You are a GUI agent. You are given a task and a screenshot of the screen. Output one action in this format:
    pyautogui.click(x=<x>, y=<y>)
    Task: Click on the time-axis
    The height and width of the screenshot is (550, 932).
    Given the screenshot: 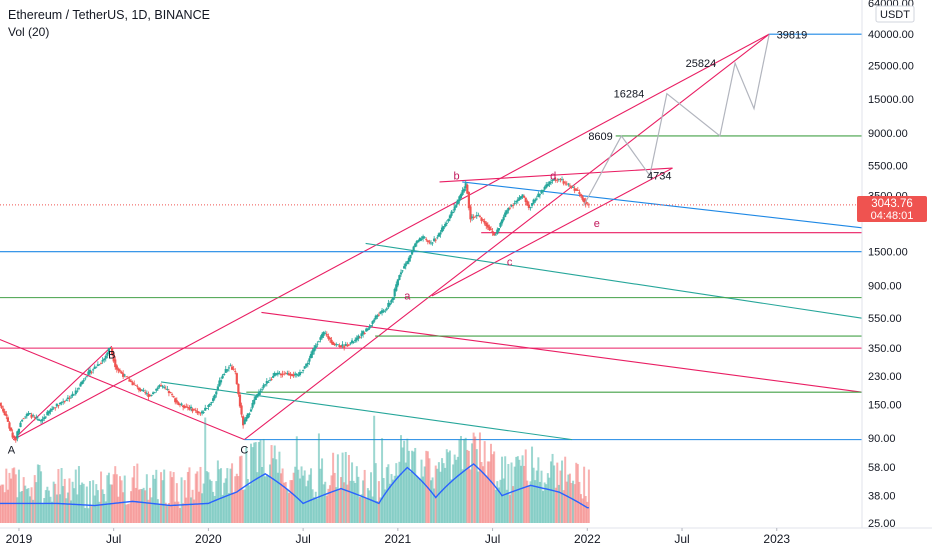 What is the action you would take?
    pyautogui.click(x=466, y=539)
    